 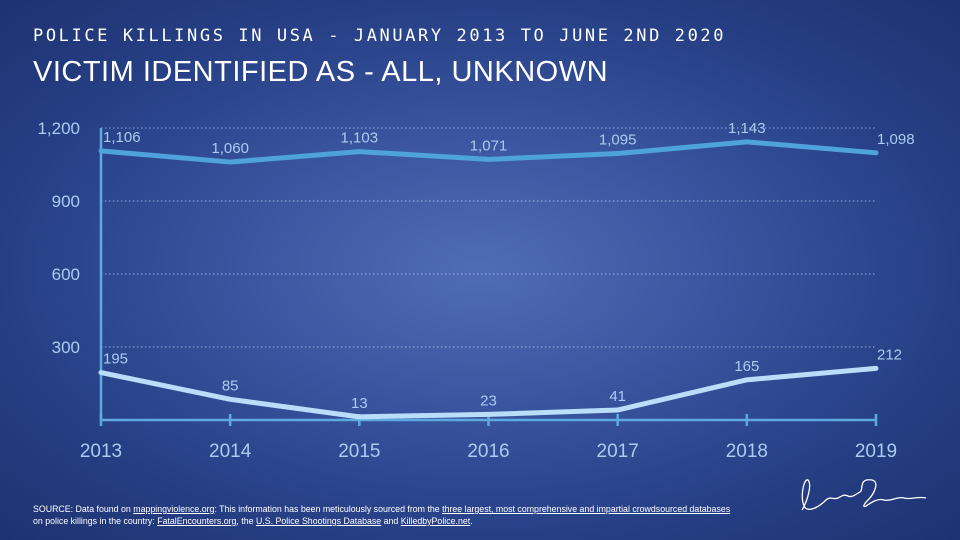 I want to click on data-label: 1,143, so click(x=747, y=128).